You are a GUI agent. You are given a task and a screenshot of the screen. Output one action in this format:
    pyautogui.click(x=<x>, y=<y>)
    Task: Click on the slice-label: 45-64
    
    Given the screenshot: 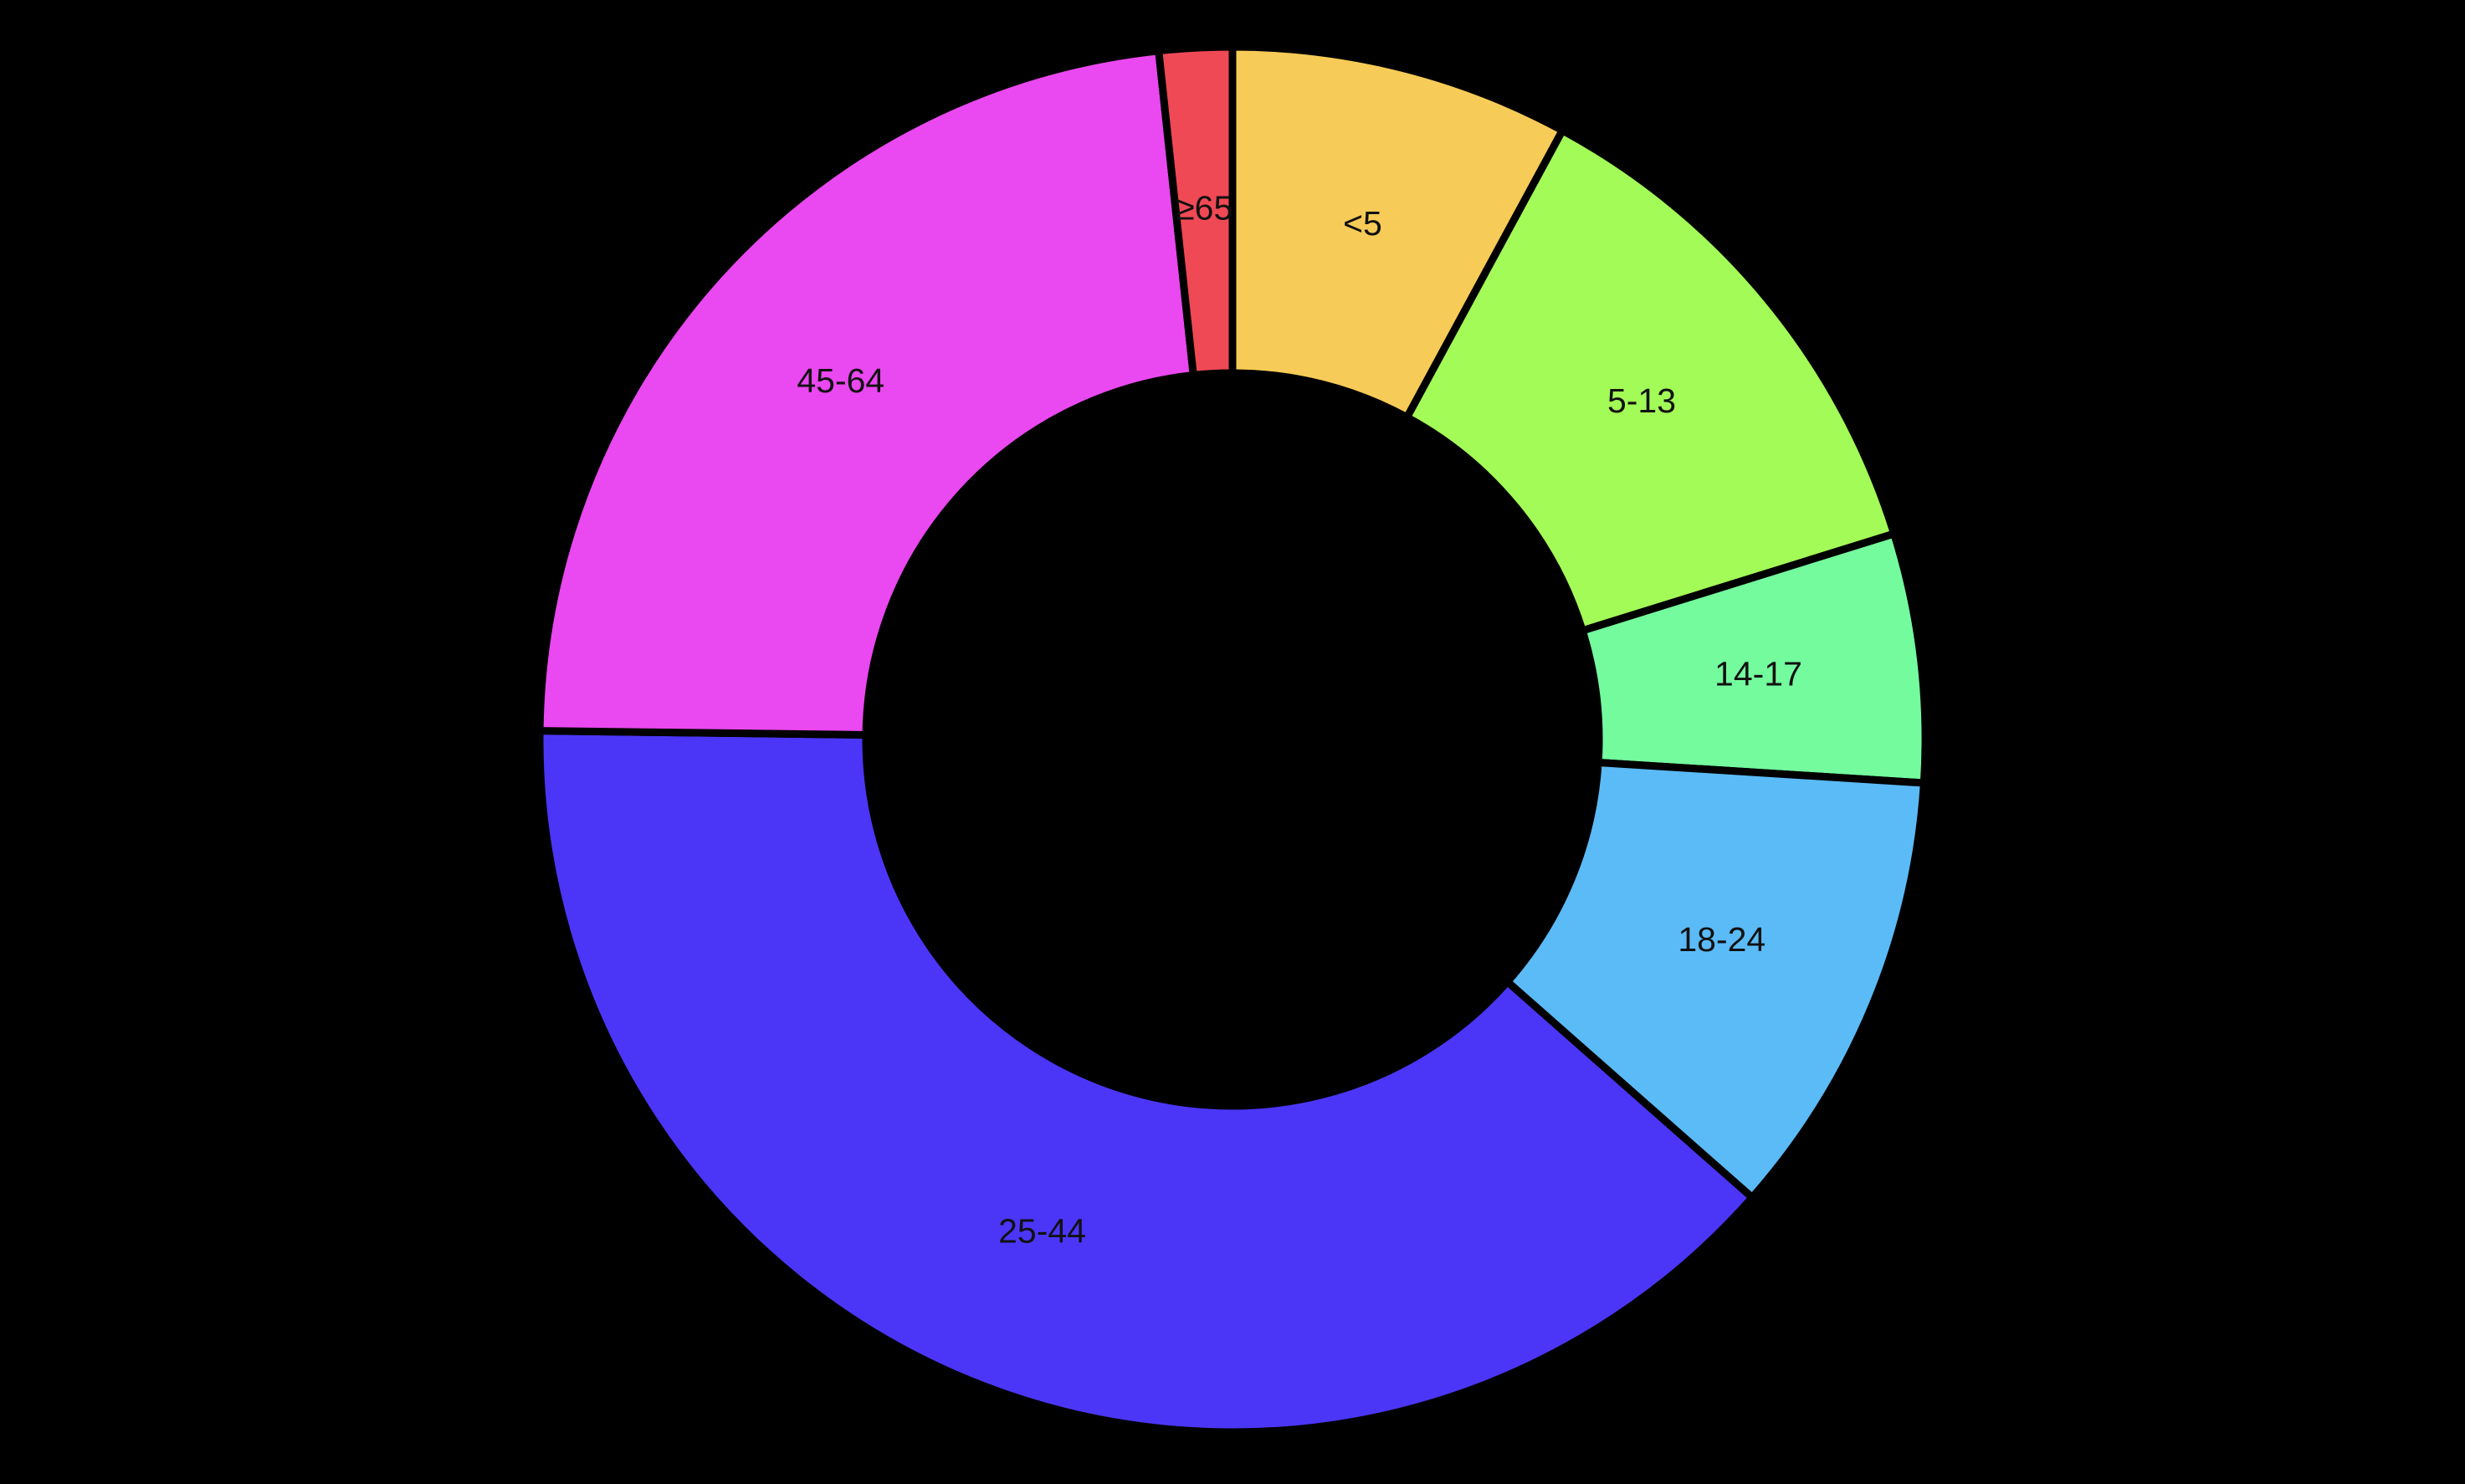 What is the action you would take?
    pyautogui.click(x=840, y=380)
    